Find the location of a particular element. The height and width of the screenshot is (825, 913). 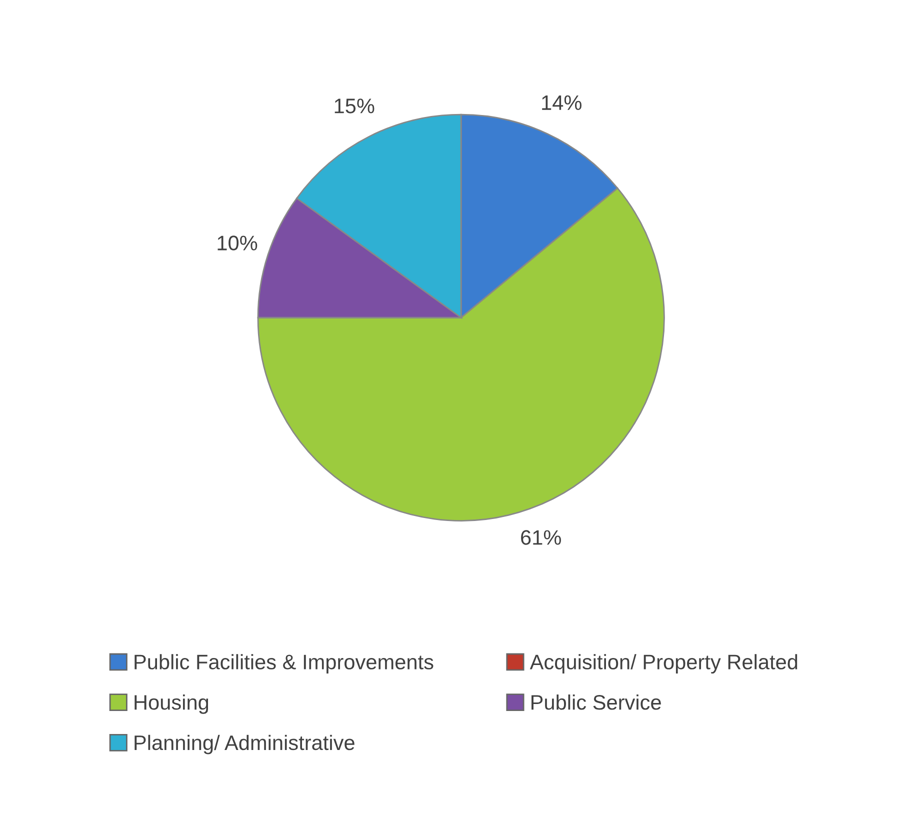

legend-label: Public Facilities & Improvements is located at coordinates (284, 664).